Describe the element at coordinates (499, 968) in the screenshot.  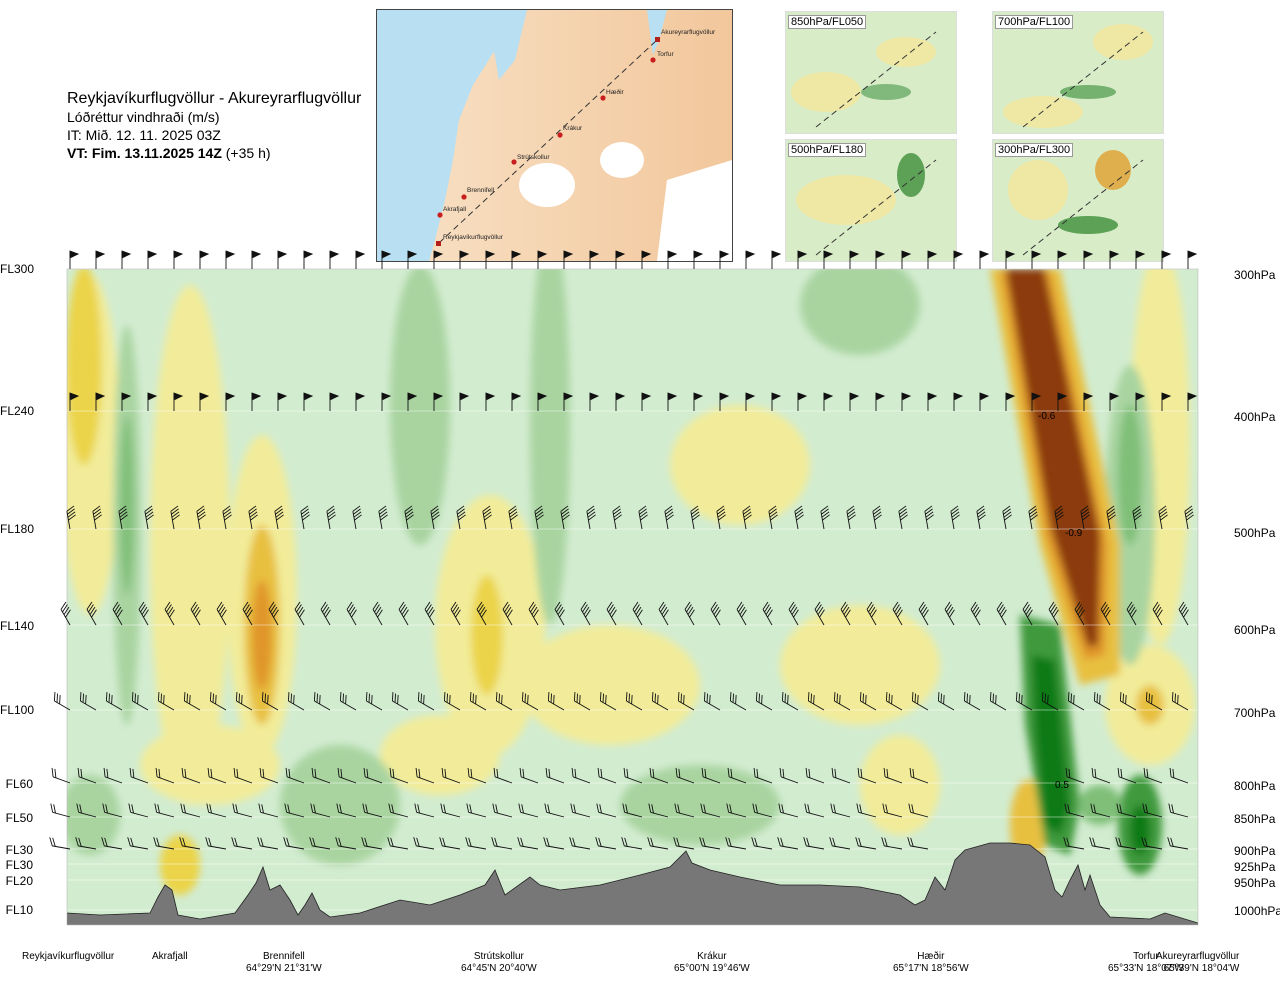
I see `place-coord: 64°45'N 20°40'W` at that location.